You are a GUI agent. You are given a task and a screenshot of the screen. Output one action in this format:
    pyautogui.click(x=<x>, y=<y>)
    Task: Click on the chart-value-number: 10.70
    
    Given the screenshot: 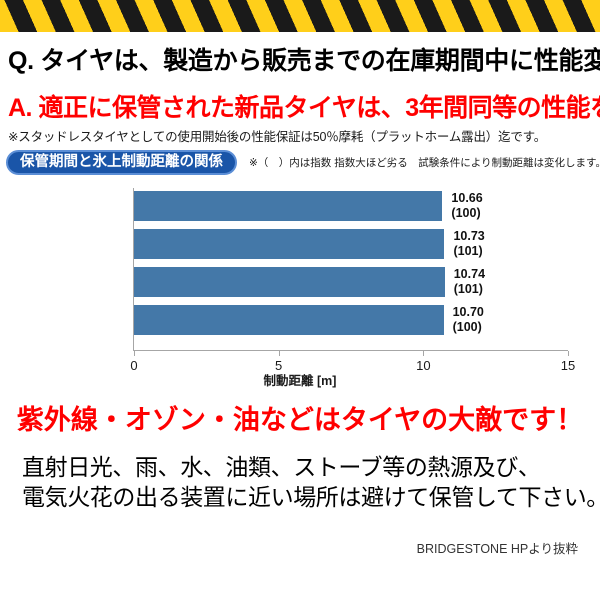 What is the action you would take?
    pyautogui.click(x=468, y=312)
    